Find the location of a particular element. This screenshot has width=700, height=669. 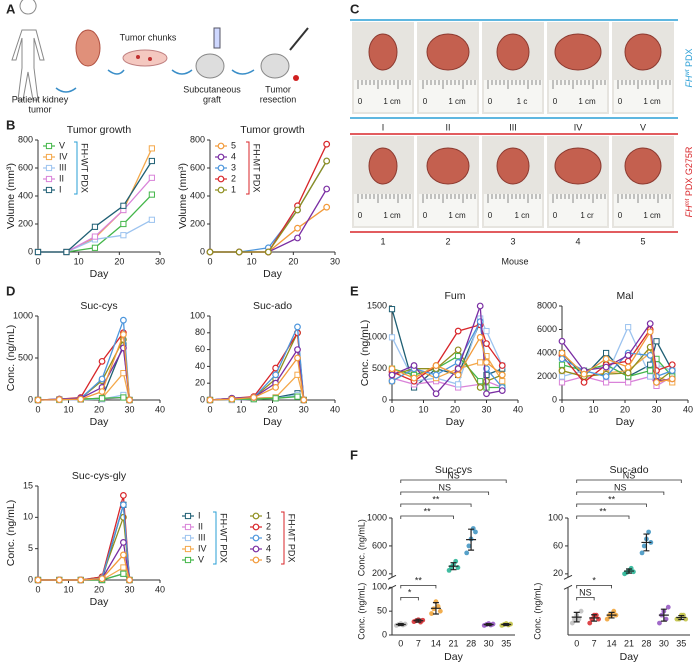

legend-marker is located at coordinates (49, 146).